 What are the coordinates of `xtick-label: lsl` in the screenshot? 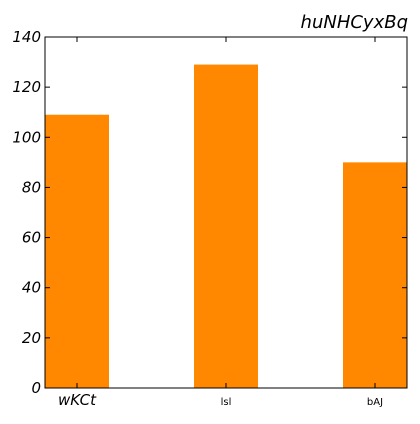 It's located at (226, 402).